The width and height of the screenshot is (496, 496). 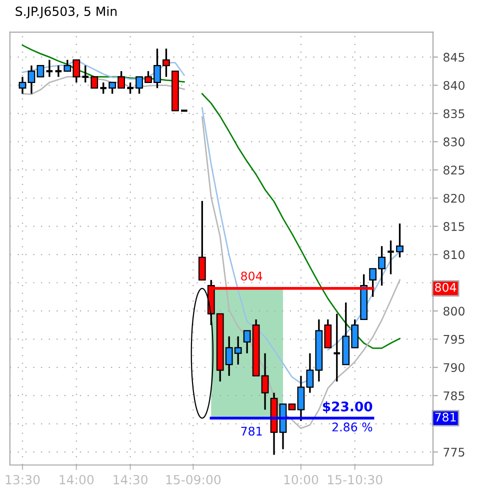 What do you see at coordinates (355, 479) in the screenshot?
I see `x-tick-label: 15-10:30` at bounding box center [355, 479].